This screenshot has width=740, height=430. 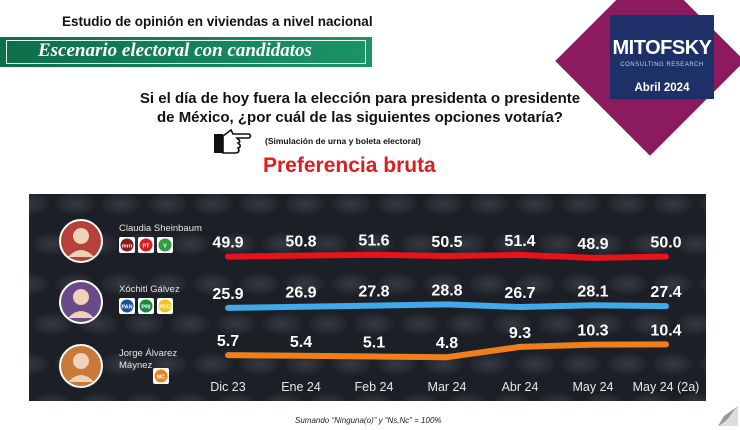 I want to click on data-label: 25.9, so click(x=227, y=294).